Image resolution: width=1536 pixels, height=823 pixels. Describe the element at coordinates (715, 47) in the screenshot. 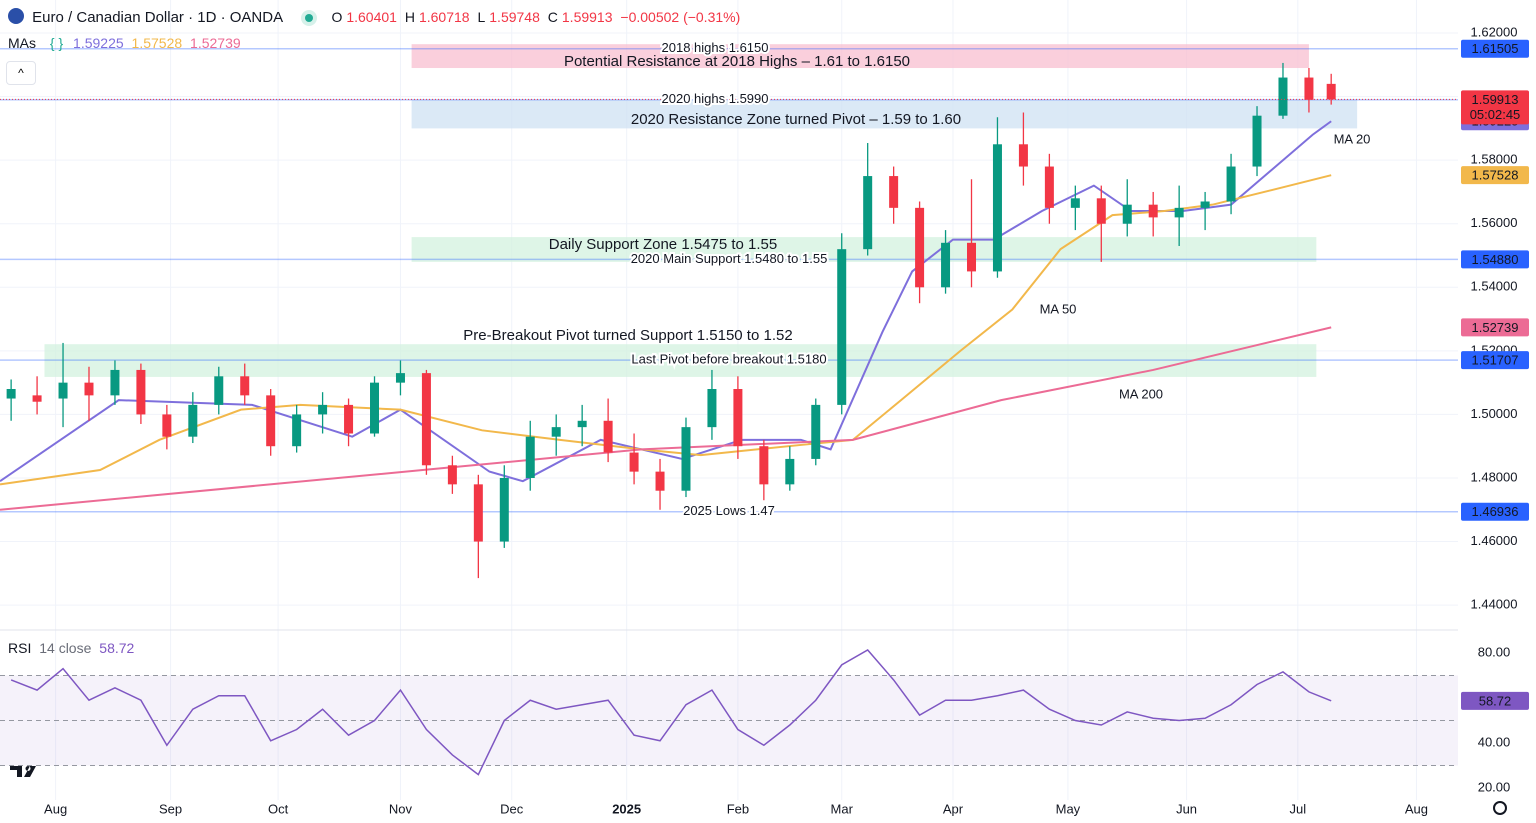

I see `level-label: 2018 highs 1.6150` at that location.